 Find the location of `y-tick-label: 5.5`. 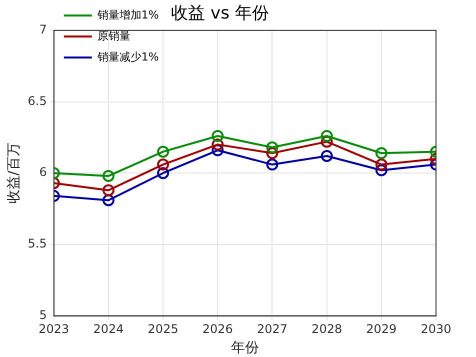

y-tick-label: 5.5 is located at coordinates (37, 243).